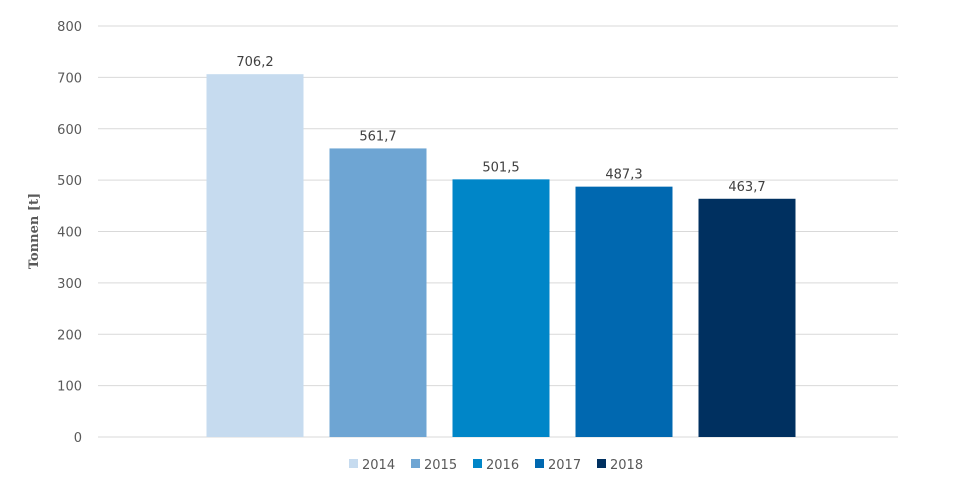 This screenshot has width=960, height=494. I want to click on data-label-2016: 501,5, so click(500, 167).